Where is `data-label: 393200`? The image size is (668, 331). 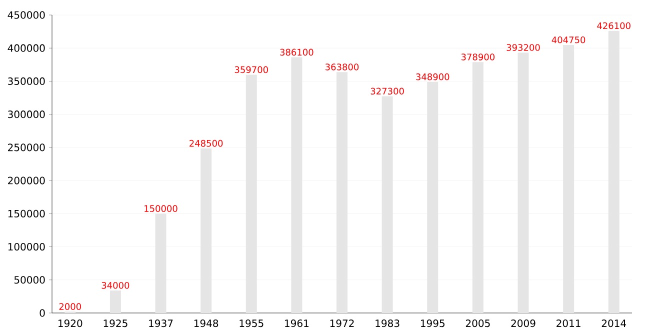 data-label: 393200 is located at coordinates (523, 47).